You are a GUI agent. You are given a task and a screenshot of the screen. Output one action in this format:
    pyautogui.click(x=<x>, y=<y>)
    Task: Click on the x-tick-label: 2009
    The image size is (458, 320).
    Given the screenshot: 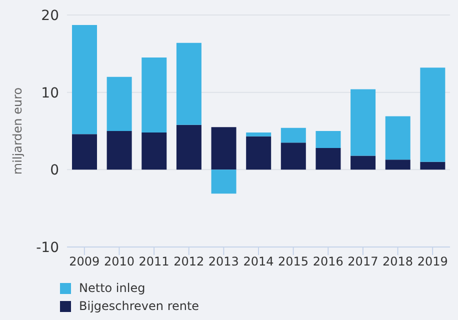 What is the action you would take?
    pyautogui.click(x=84, y=261)
    